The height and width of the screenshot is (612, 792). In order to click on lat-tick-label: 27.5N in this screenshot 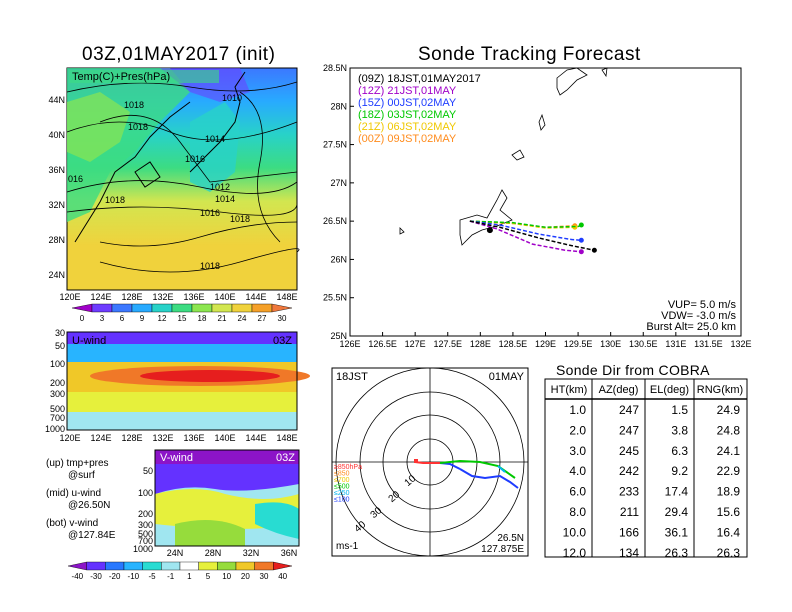, I will do `click(335, 145)`.